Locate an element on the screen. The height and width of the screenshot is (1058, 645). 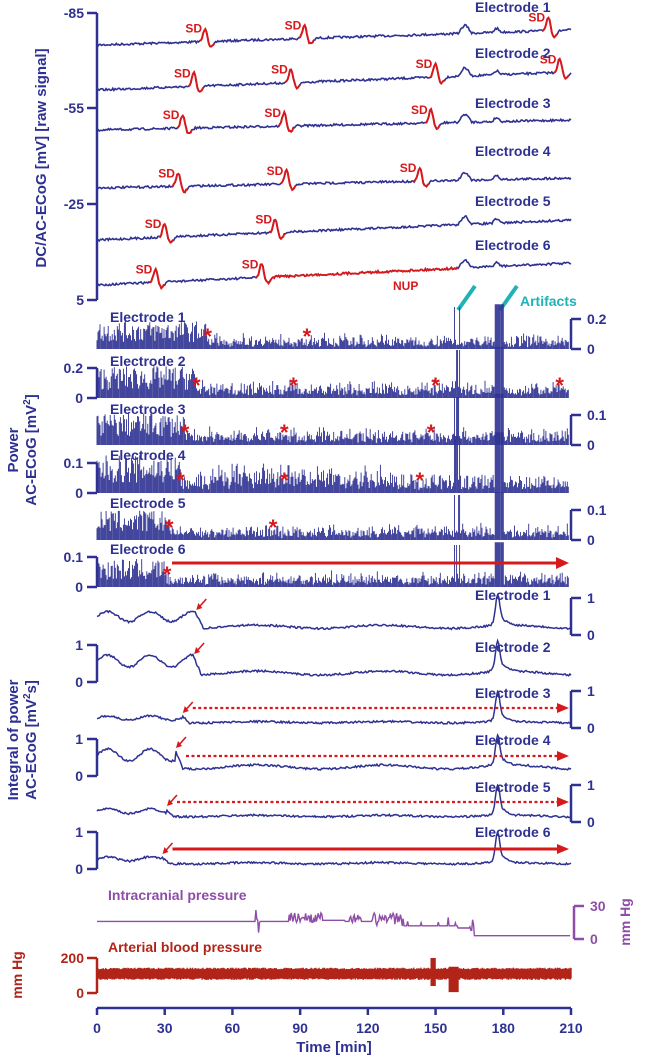
dc-ecog-tick-label-1: -85 is located at coordinates (74, 13).